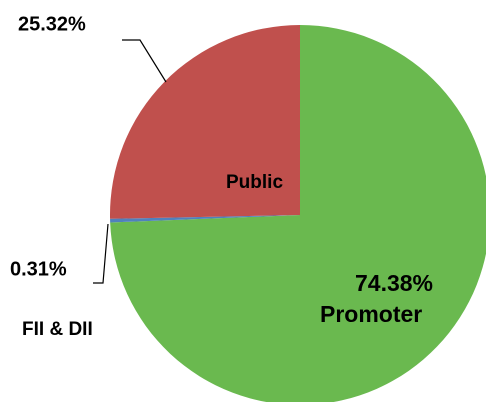 This screenshot has width=486, height=402. Describe the element at coordinates (57, 329) in the screenshot. I see `category-label: FII & DII` at that location.